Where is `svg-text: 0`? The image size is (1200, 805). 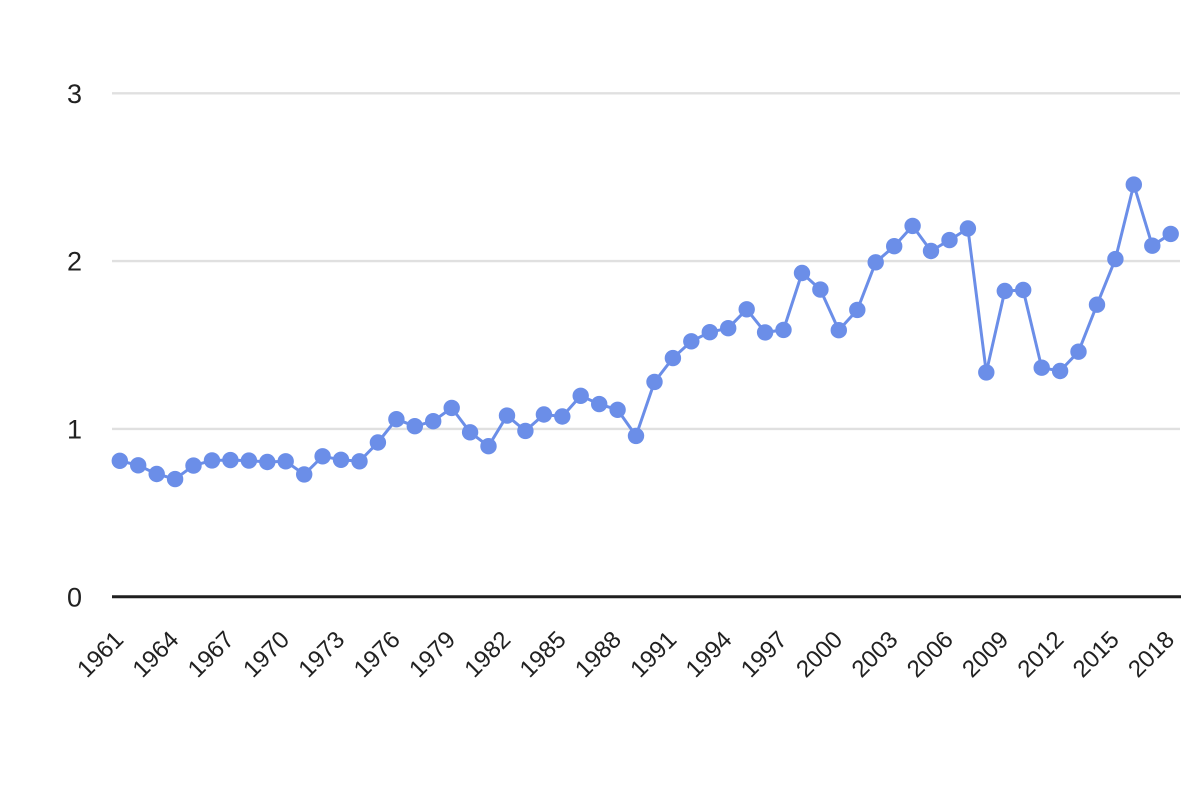 svg-text: 0 is located at coordinates (74, 597).